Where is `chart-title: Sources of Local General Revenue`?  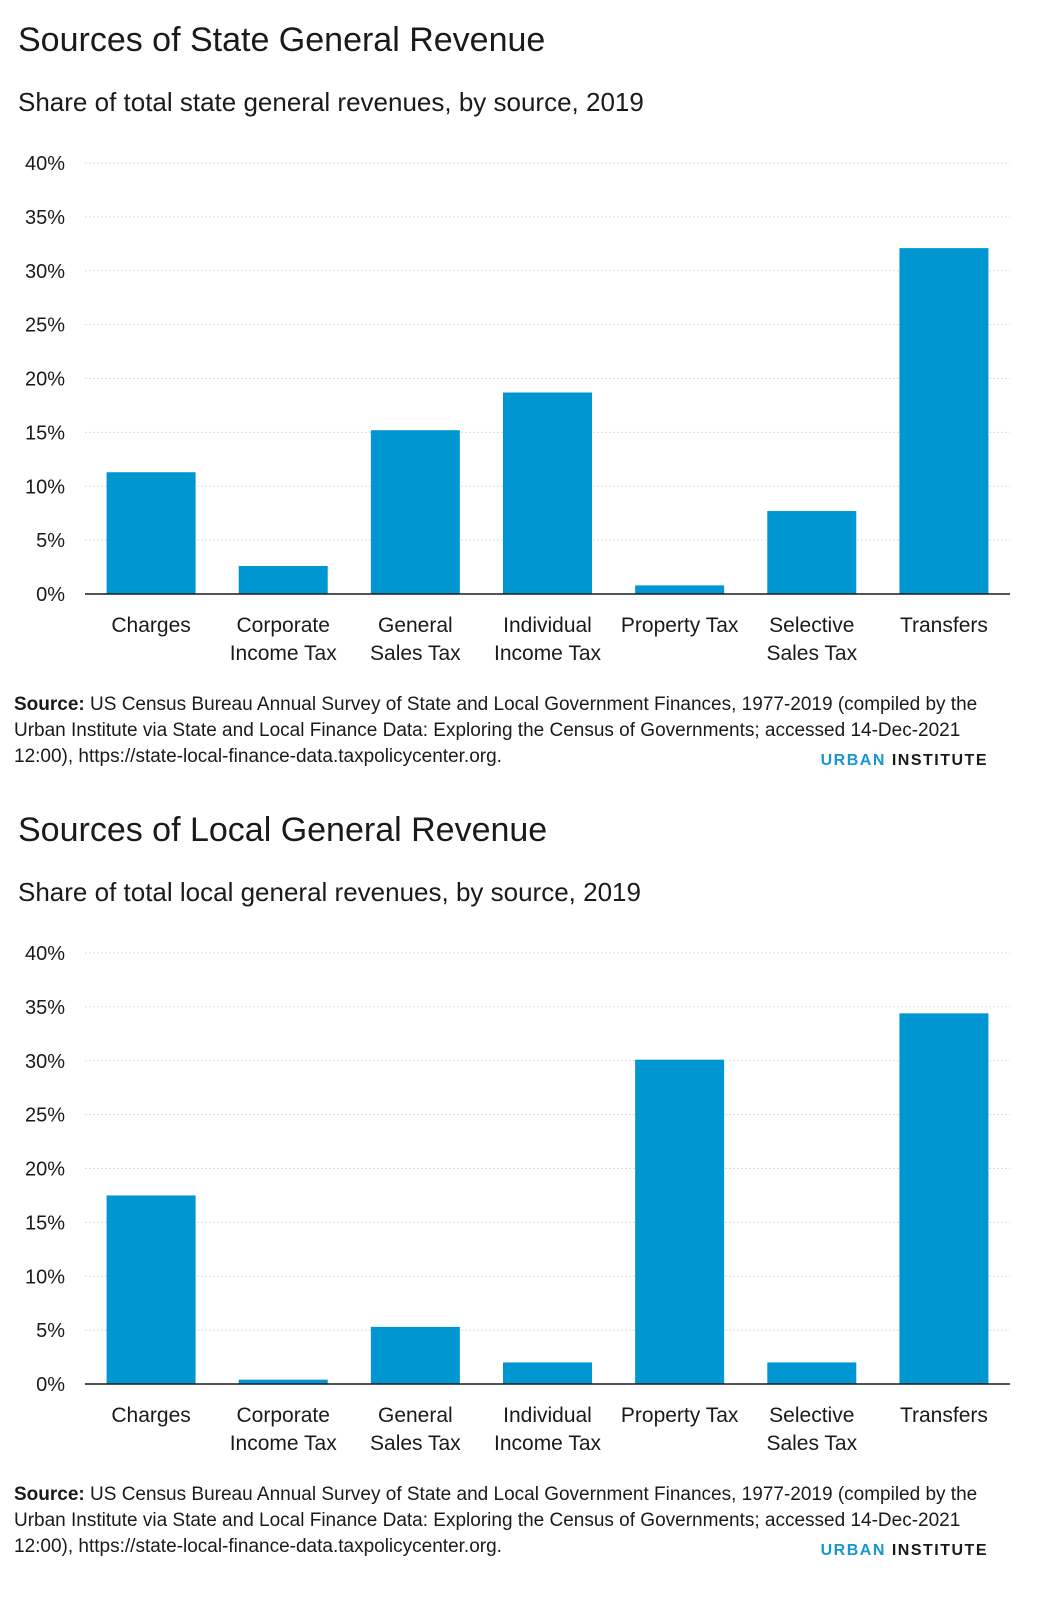
chart-title: Sources of Local General Revenue is located at coordinates (283, 830).